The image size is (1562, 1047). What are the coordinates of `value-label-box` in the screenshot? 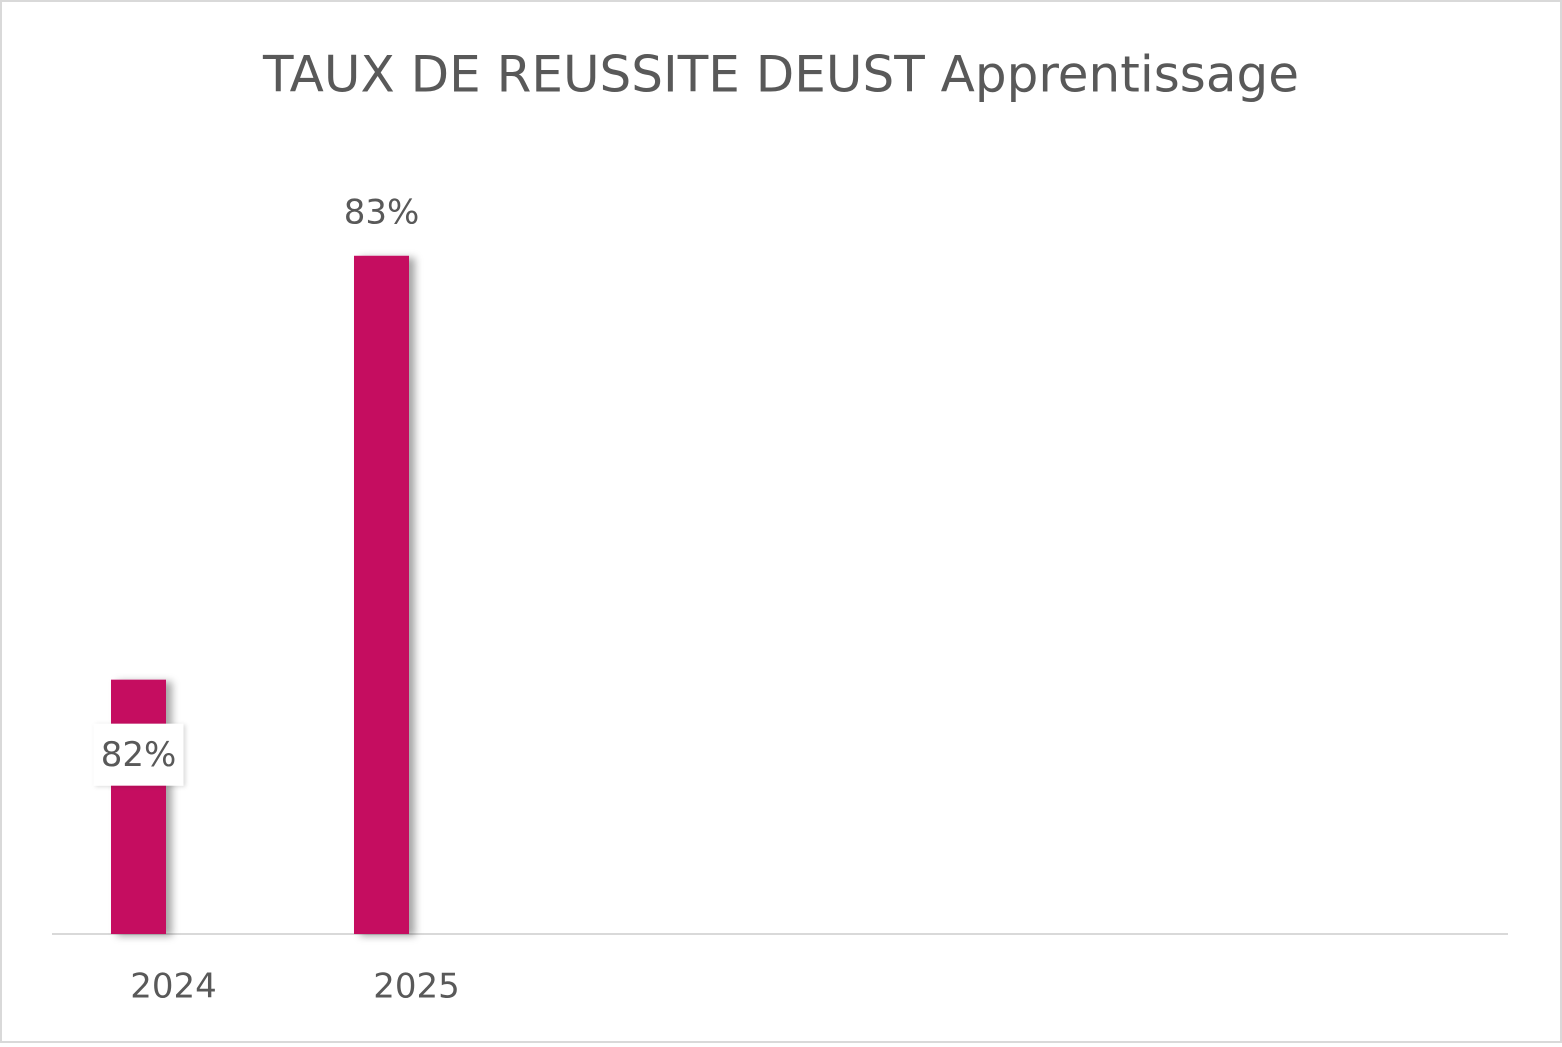 It's located at (138, 754).